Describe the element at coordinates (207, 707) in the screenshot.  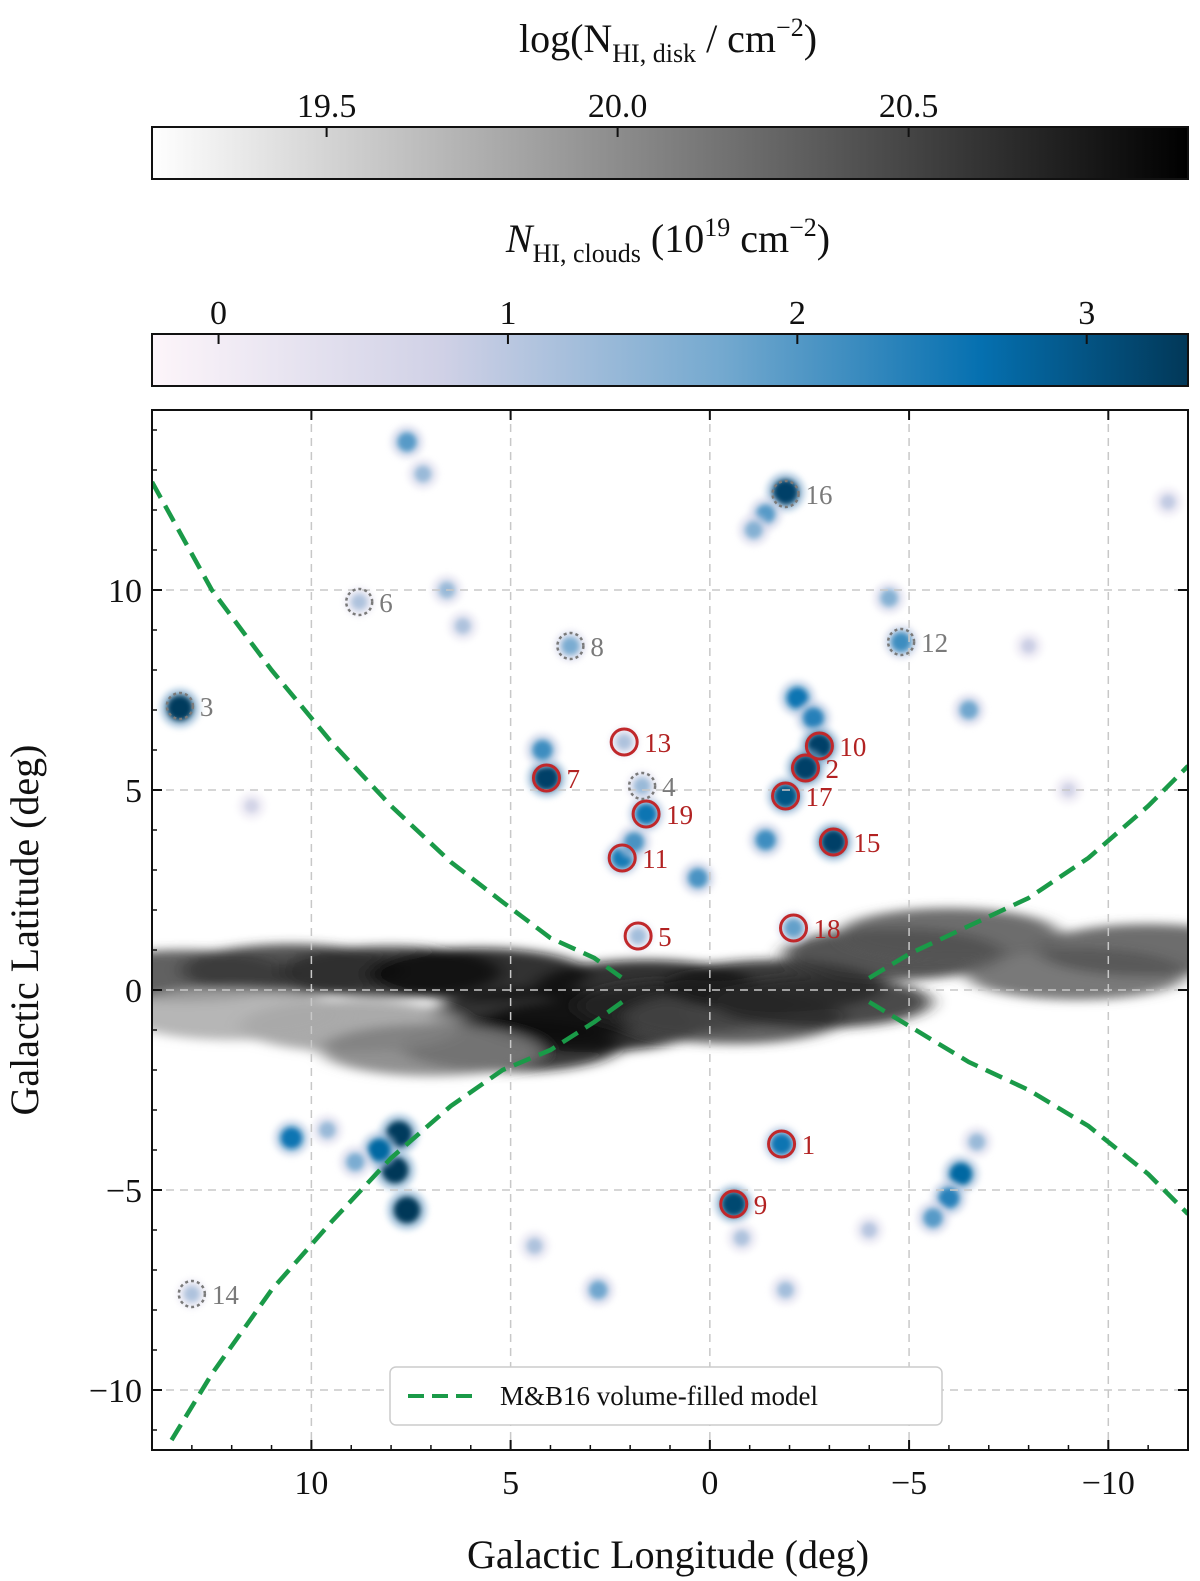
I see `cloud-label-other: 3` at that location.